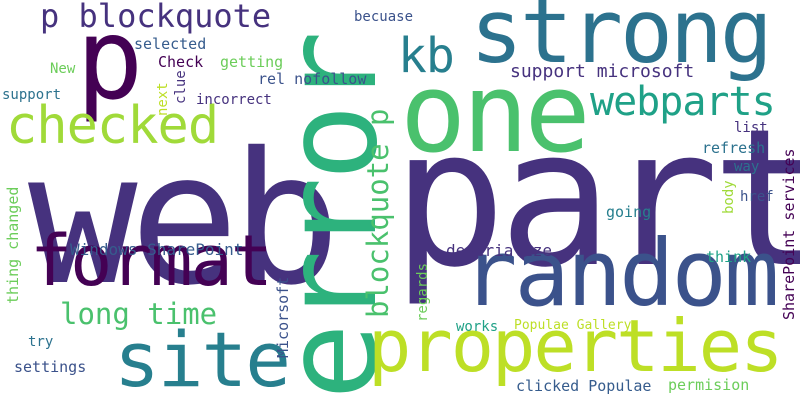 The height and width of the screenshot is (400, 800). I want to click on word-windows-sharepoint: Windows SharePoint, so click(157, 249).